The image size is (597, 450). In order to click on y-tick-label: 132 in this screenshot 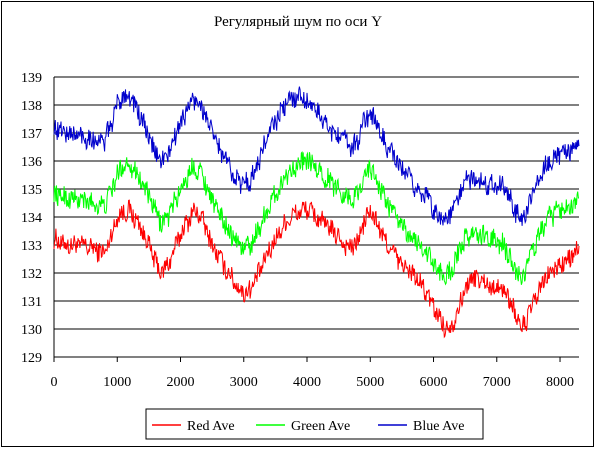, I will do `click(31, 274)`.